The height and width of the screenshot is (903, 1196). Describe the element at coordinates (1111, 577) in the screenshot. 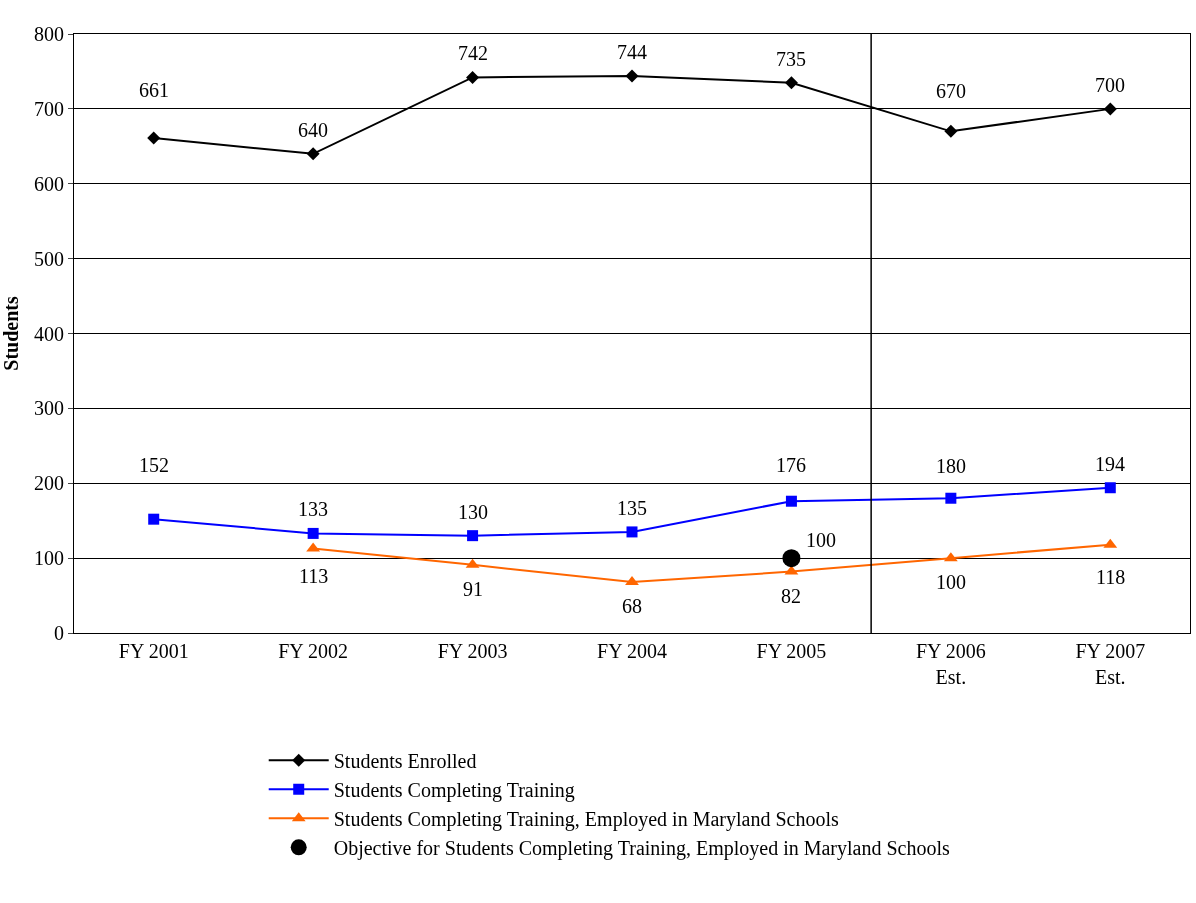

I see `data-label: 118` at that location.